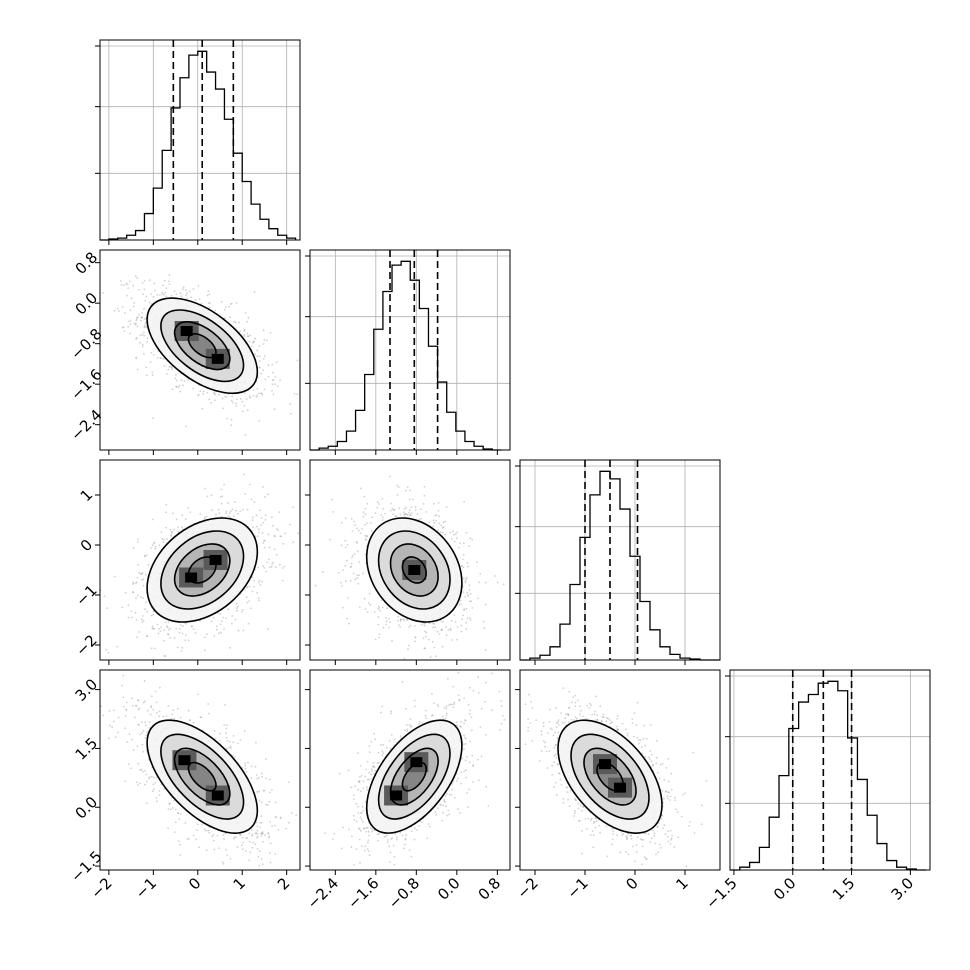 Image resolution: width=970 pixels, height=970 pixels. What do you see at coordinates (577, 888) in the screenshot?
I see `xtick-label-2-1: −1` at bounding box center [577, 888].